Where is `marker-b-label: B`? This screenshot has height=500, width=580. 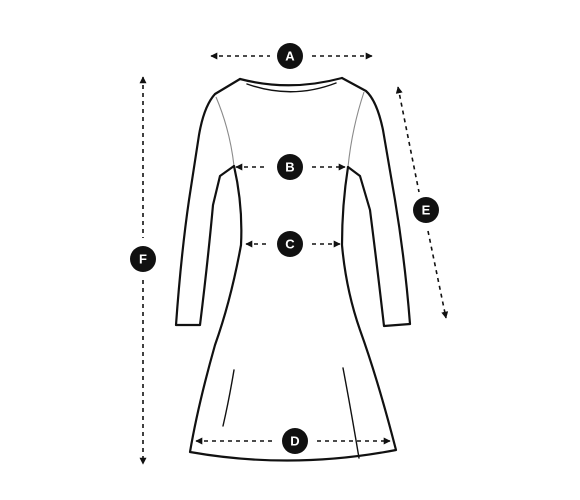 marker-b-label: B is located at coordinates (289, 167).